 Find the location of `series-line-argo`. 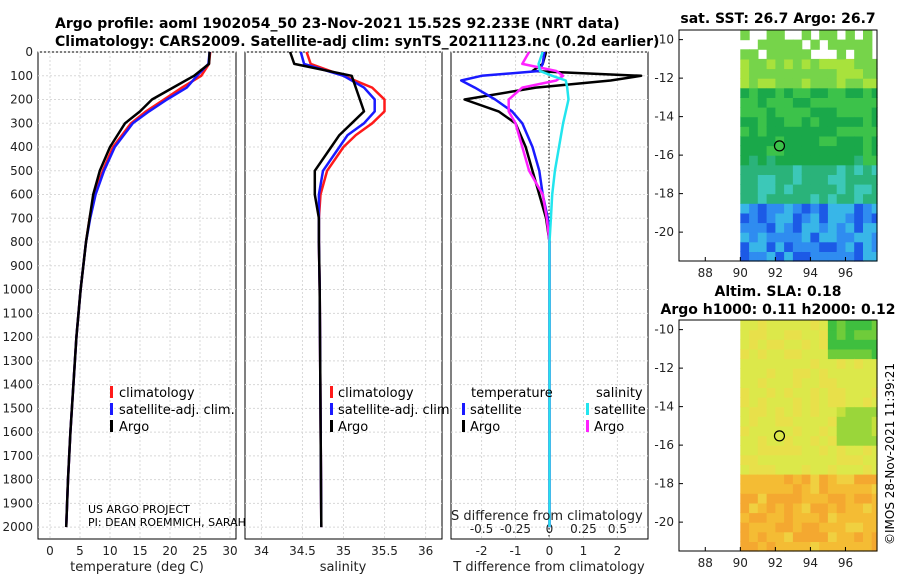

series-line-argo is located at coordinates (327, 289).